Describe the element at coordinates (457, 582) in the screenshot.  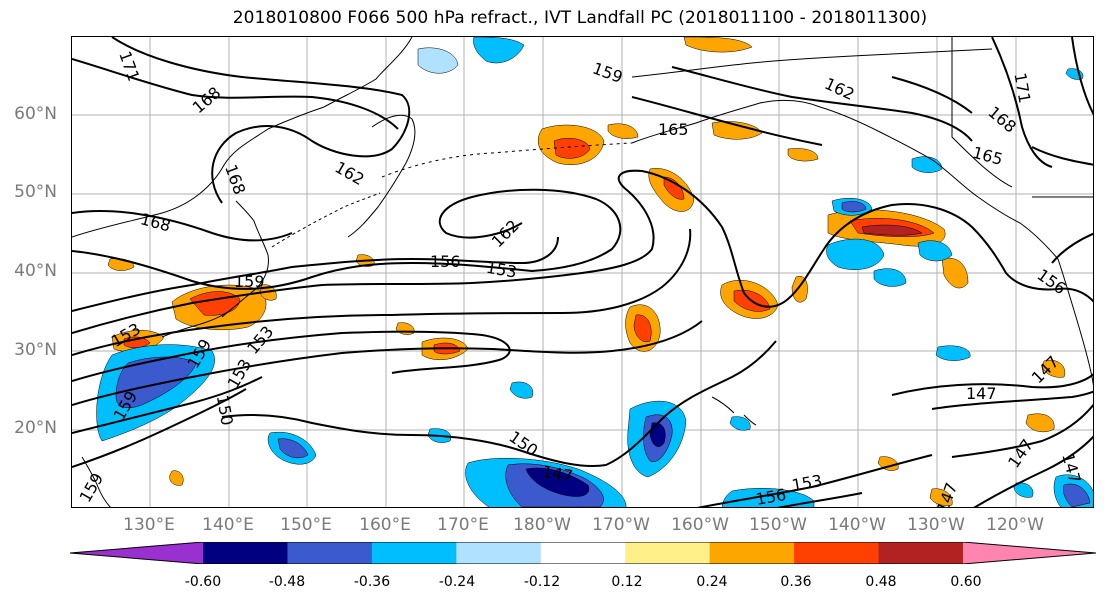
I see `colorbar-tick-label: -0.24` at that location.